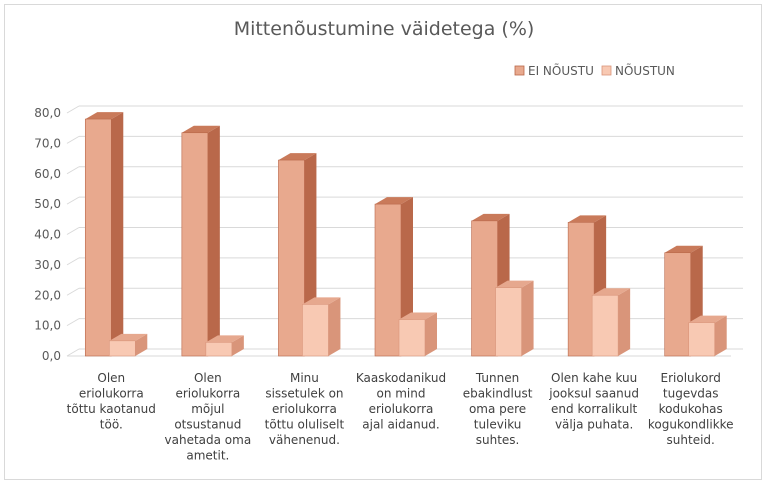  What do you see at coordinates (47, 295) in the screenshot?
I see `y-tick-label: 20,0` at bounding box center [47, 295].